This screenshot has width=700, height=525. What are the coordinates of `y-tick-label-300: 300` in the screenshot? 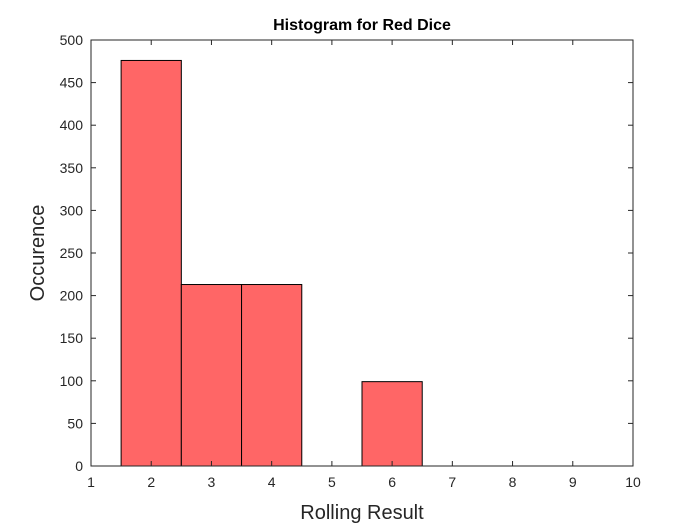 It's located at (72, 210).